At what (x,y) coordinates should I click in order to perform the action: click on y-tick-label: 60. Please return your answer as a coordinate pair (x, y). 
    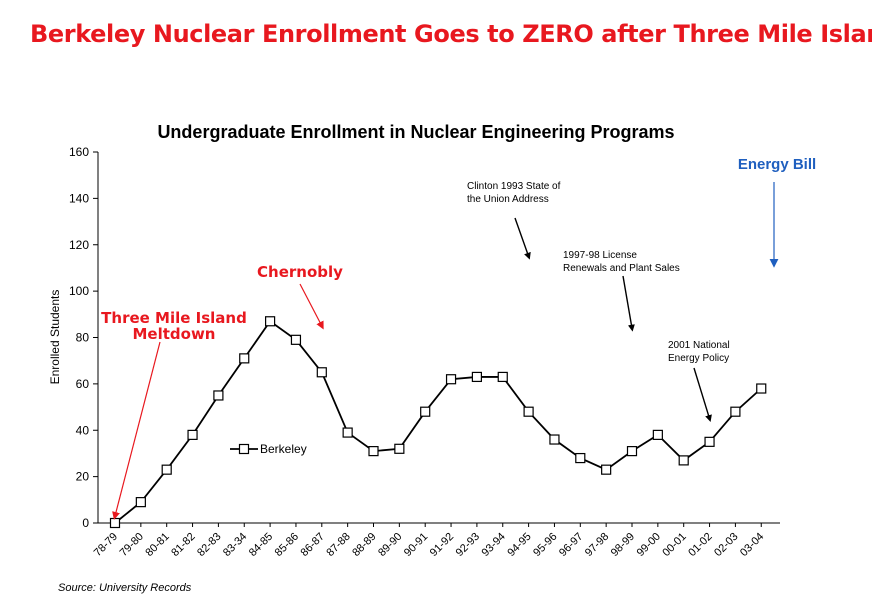
    Looking at the image, I should click on (83, 384).